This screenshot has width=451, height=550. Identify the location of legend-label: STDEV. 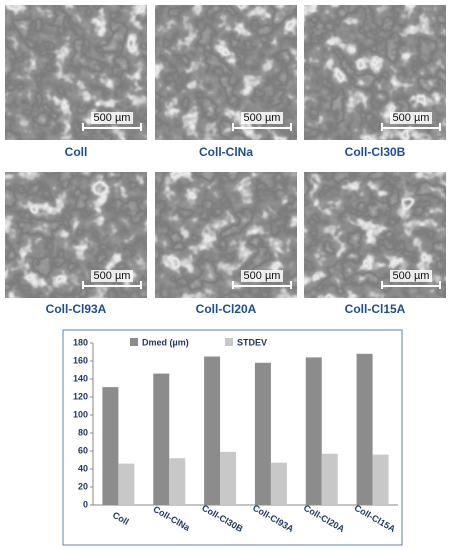
(252, 342).